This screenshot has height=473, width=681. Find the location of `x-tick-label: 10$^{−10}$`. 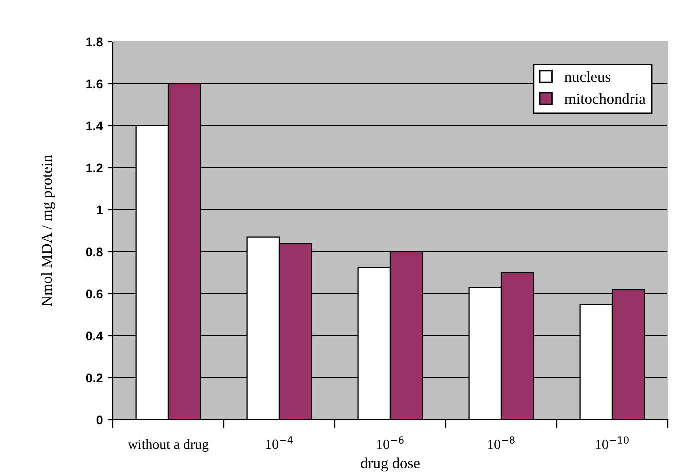

x-tick-label: 10$^{−10}$ is located at coordinates (612, 443).